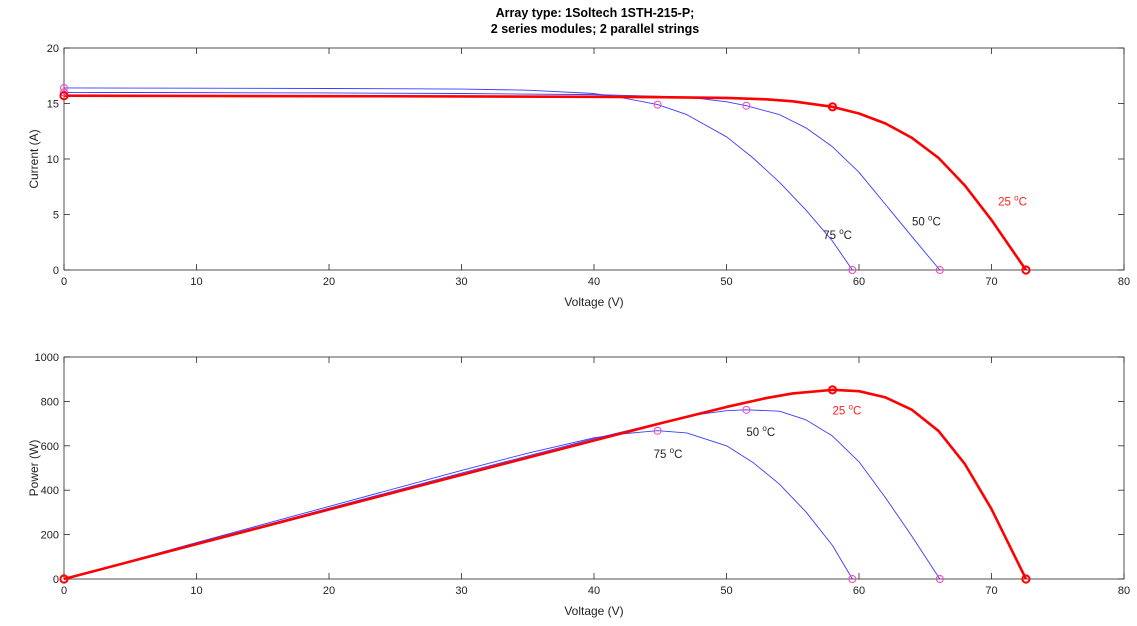 This screenshot has height=626, width=1137. Describe the element at coordinates (64, 591) in the screenshot. I see `pv-xtick-label: 0` at that location.